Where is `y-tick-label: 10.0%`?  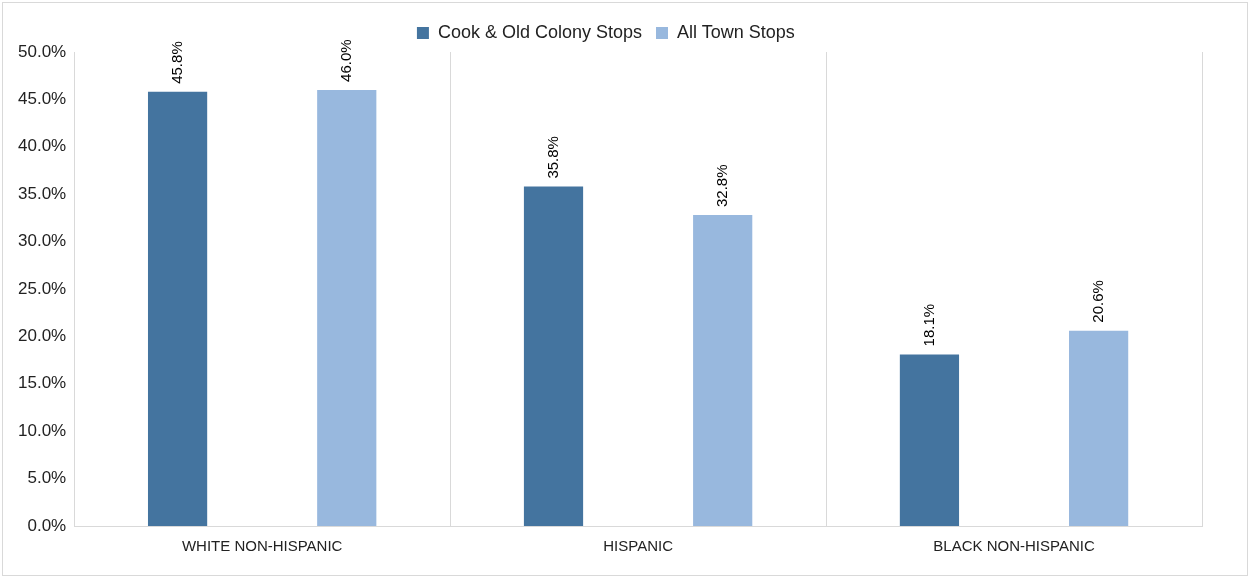
y-tick-label: 10.0% is located at coordinates (42, 430).